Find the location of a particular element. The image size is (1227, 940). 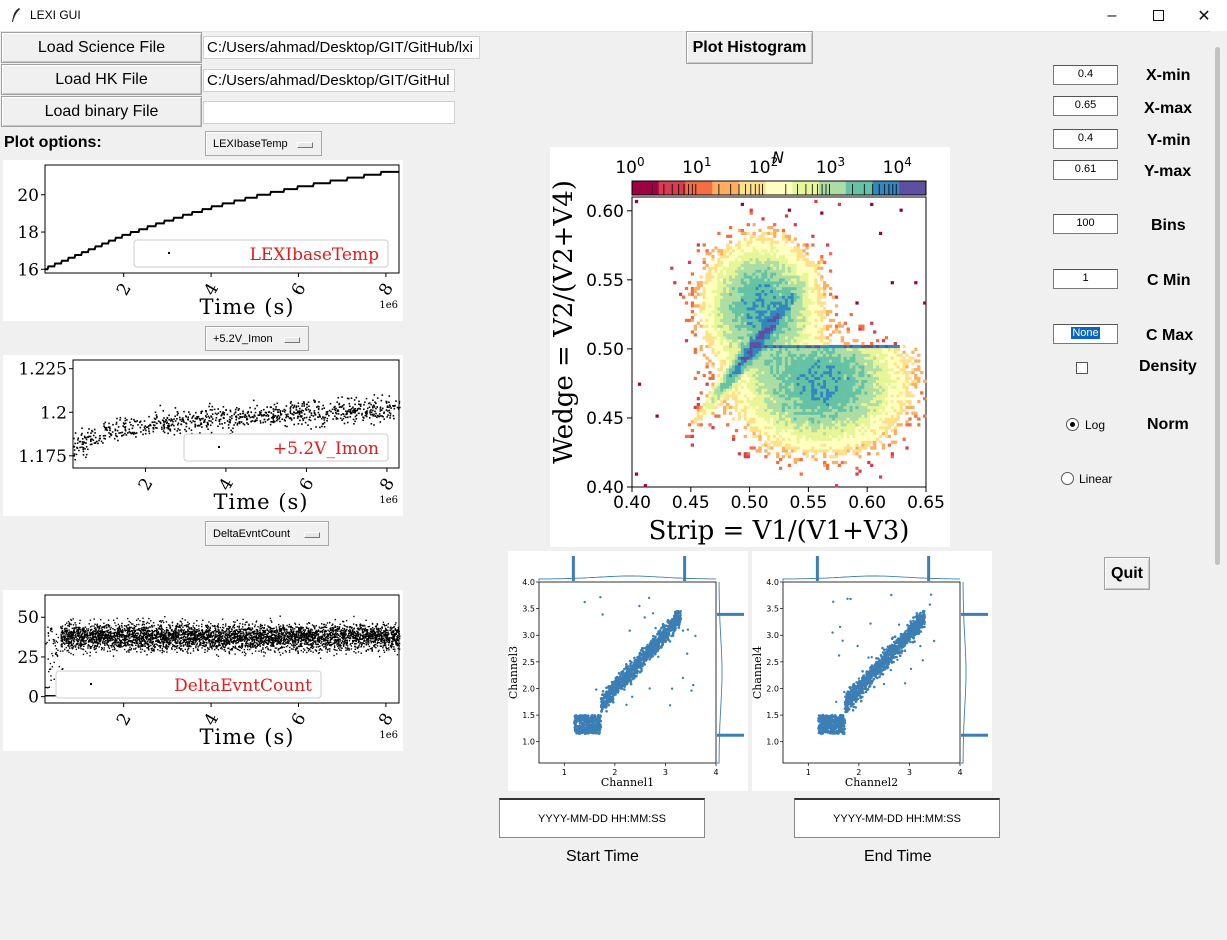

y-tick-label: 18 is located at coordinates (28, 233).